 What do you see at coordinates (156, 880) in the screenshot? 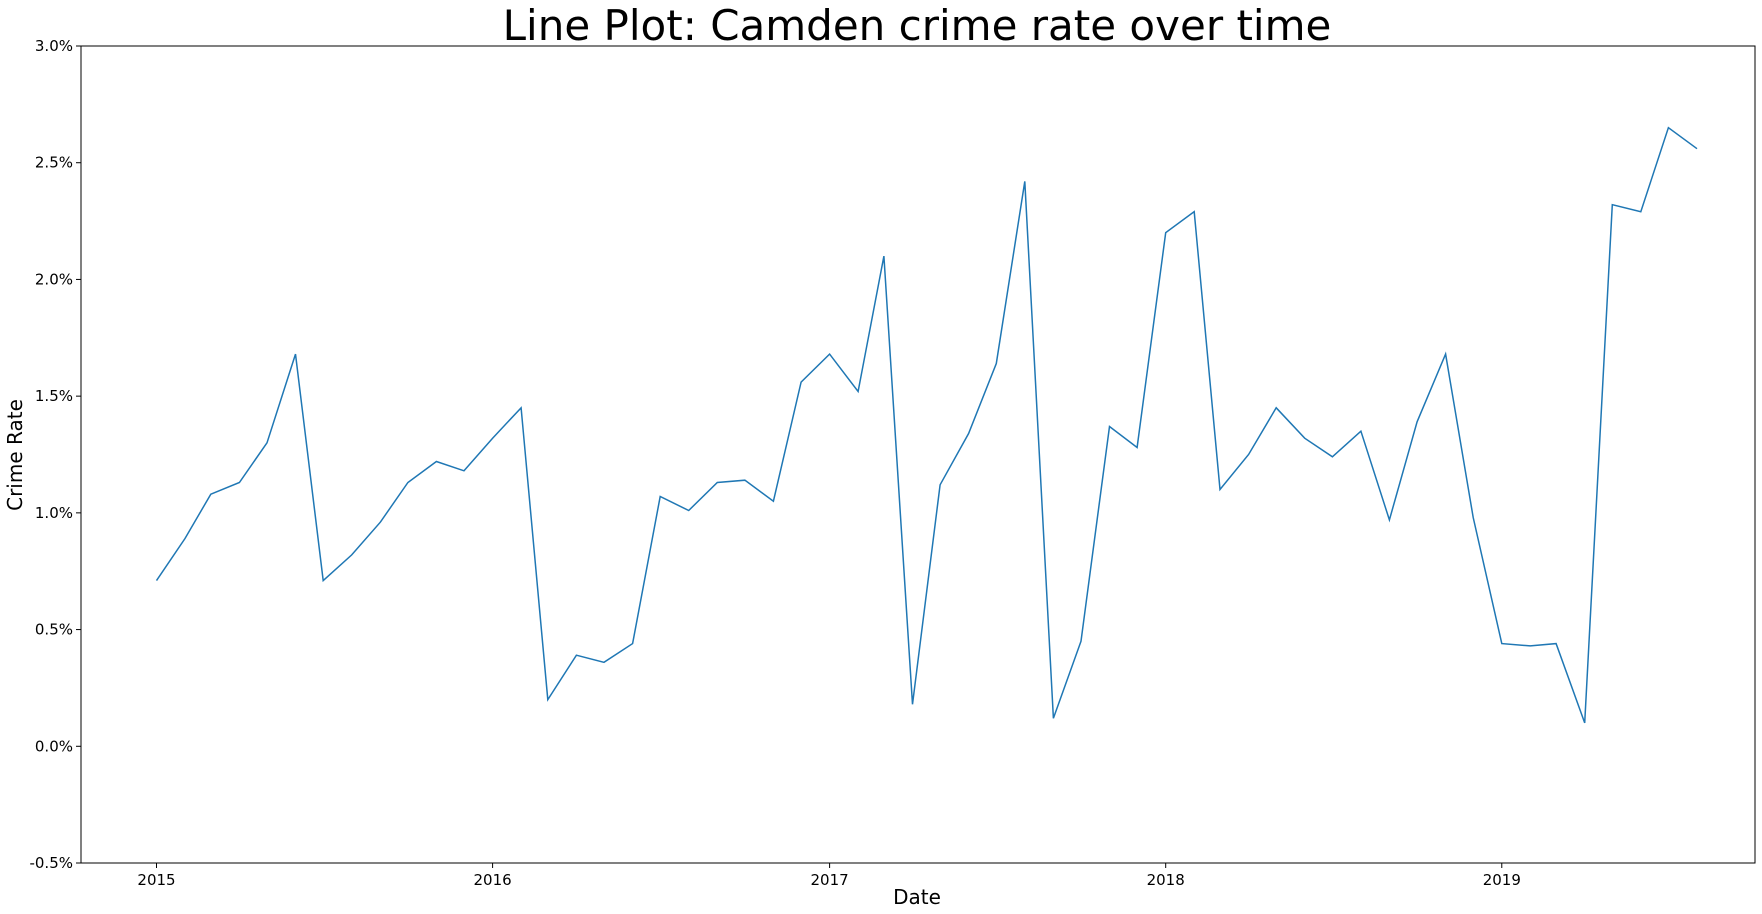
I see `x-tick-label: 2015` at bounding box center [156, 880].